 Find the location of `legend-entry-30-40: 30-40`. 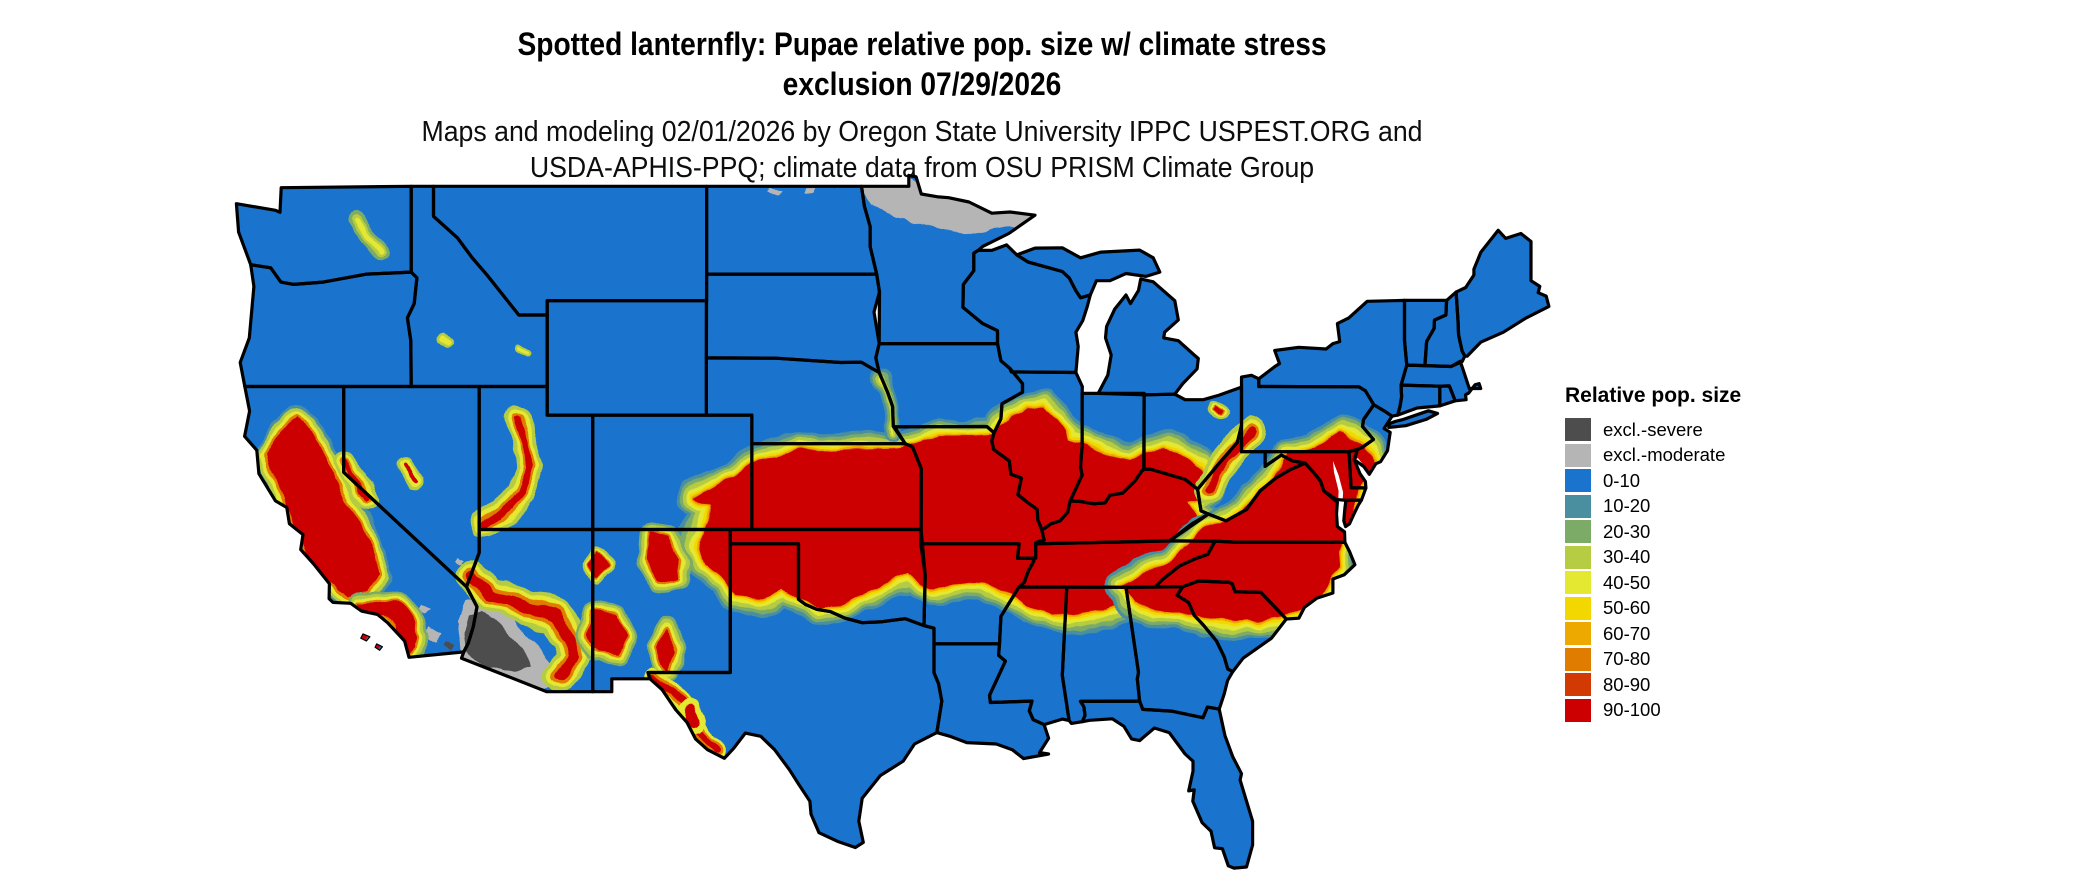

legend-entry-30-40: 30-40 is located at coordinates (1653, 558).